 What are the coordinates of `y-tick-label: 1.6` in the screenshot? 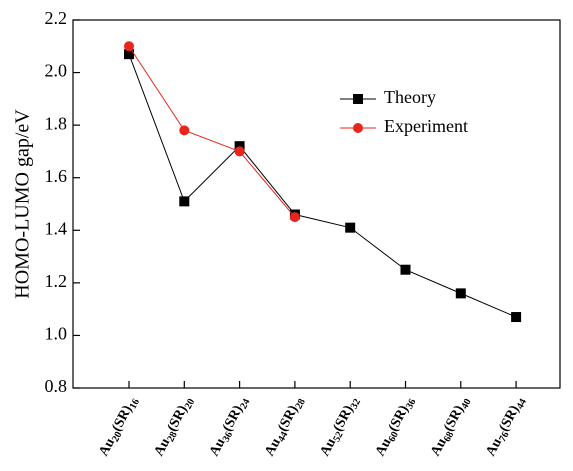 It's located at (56, 176).